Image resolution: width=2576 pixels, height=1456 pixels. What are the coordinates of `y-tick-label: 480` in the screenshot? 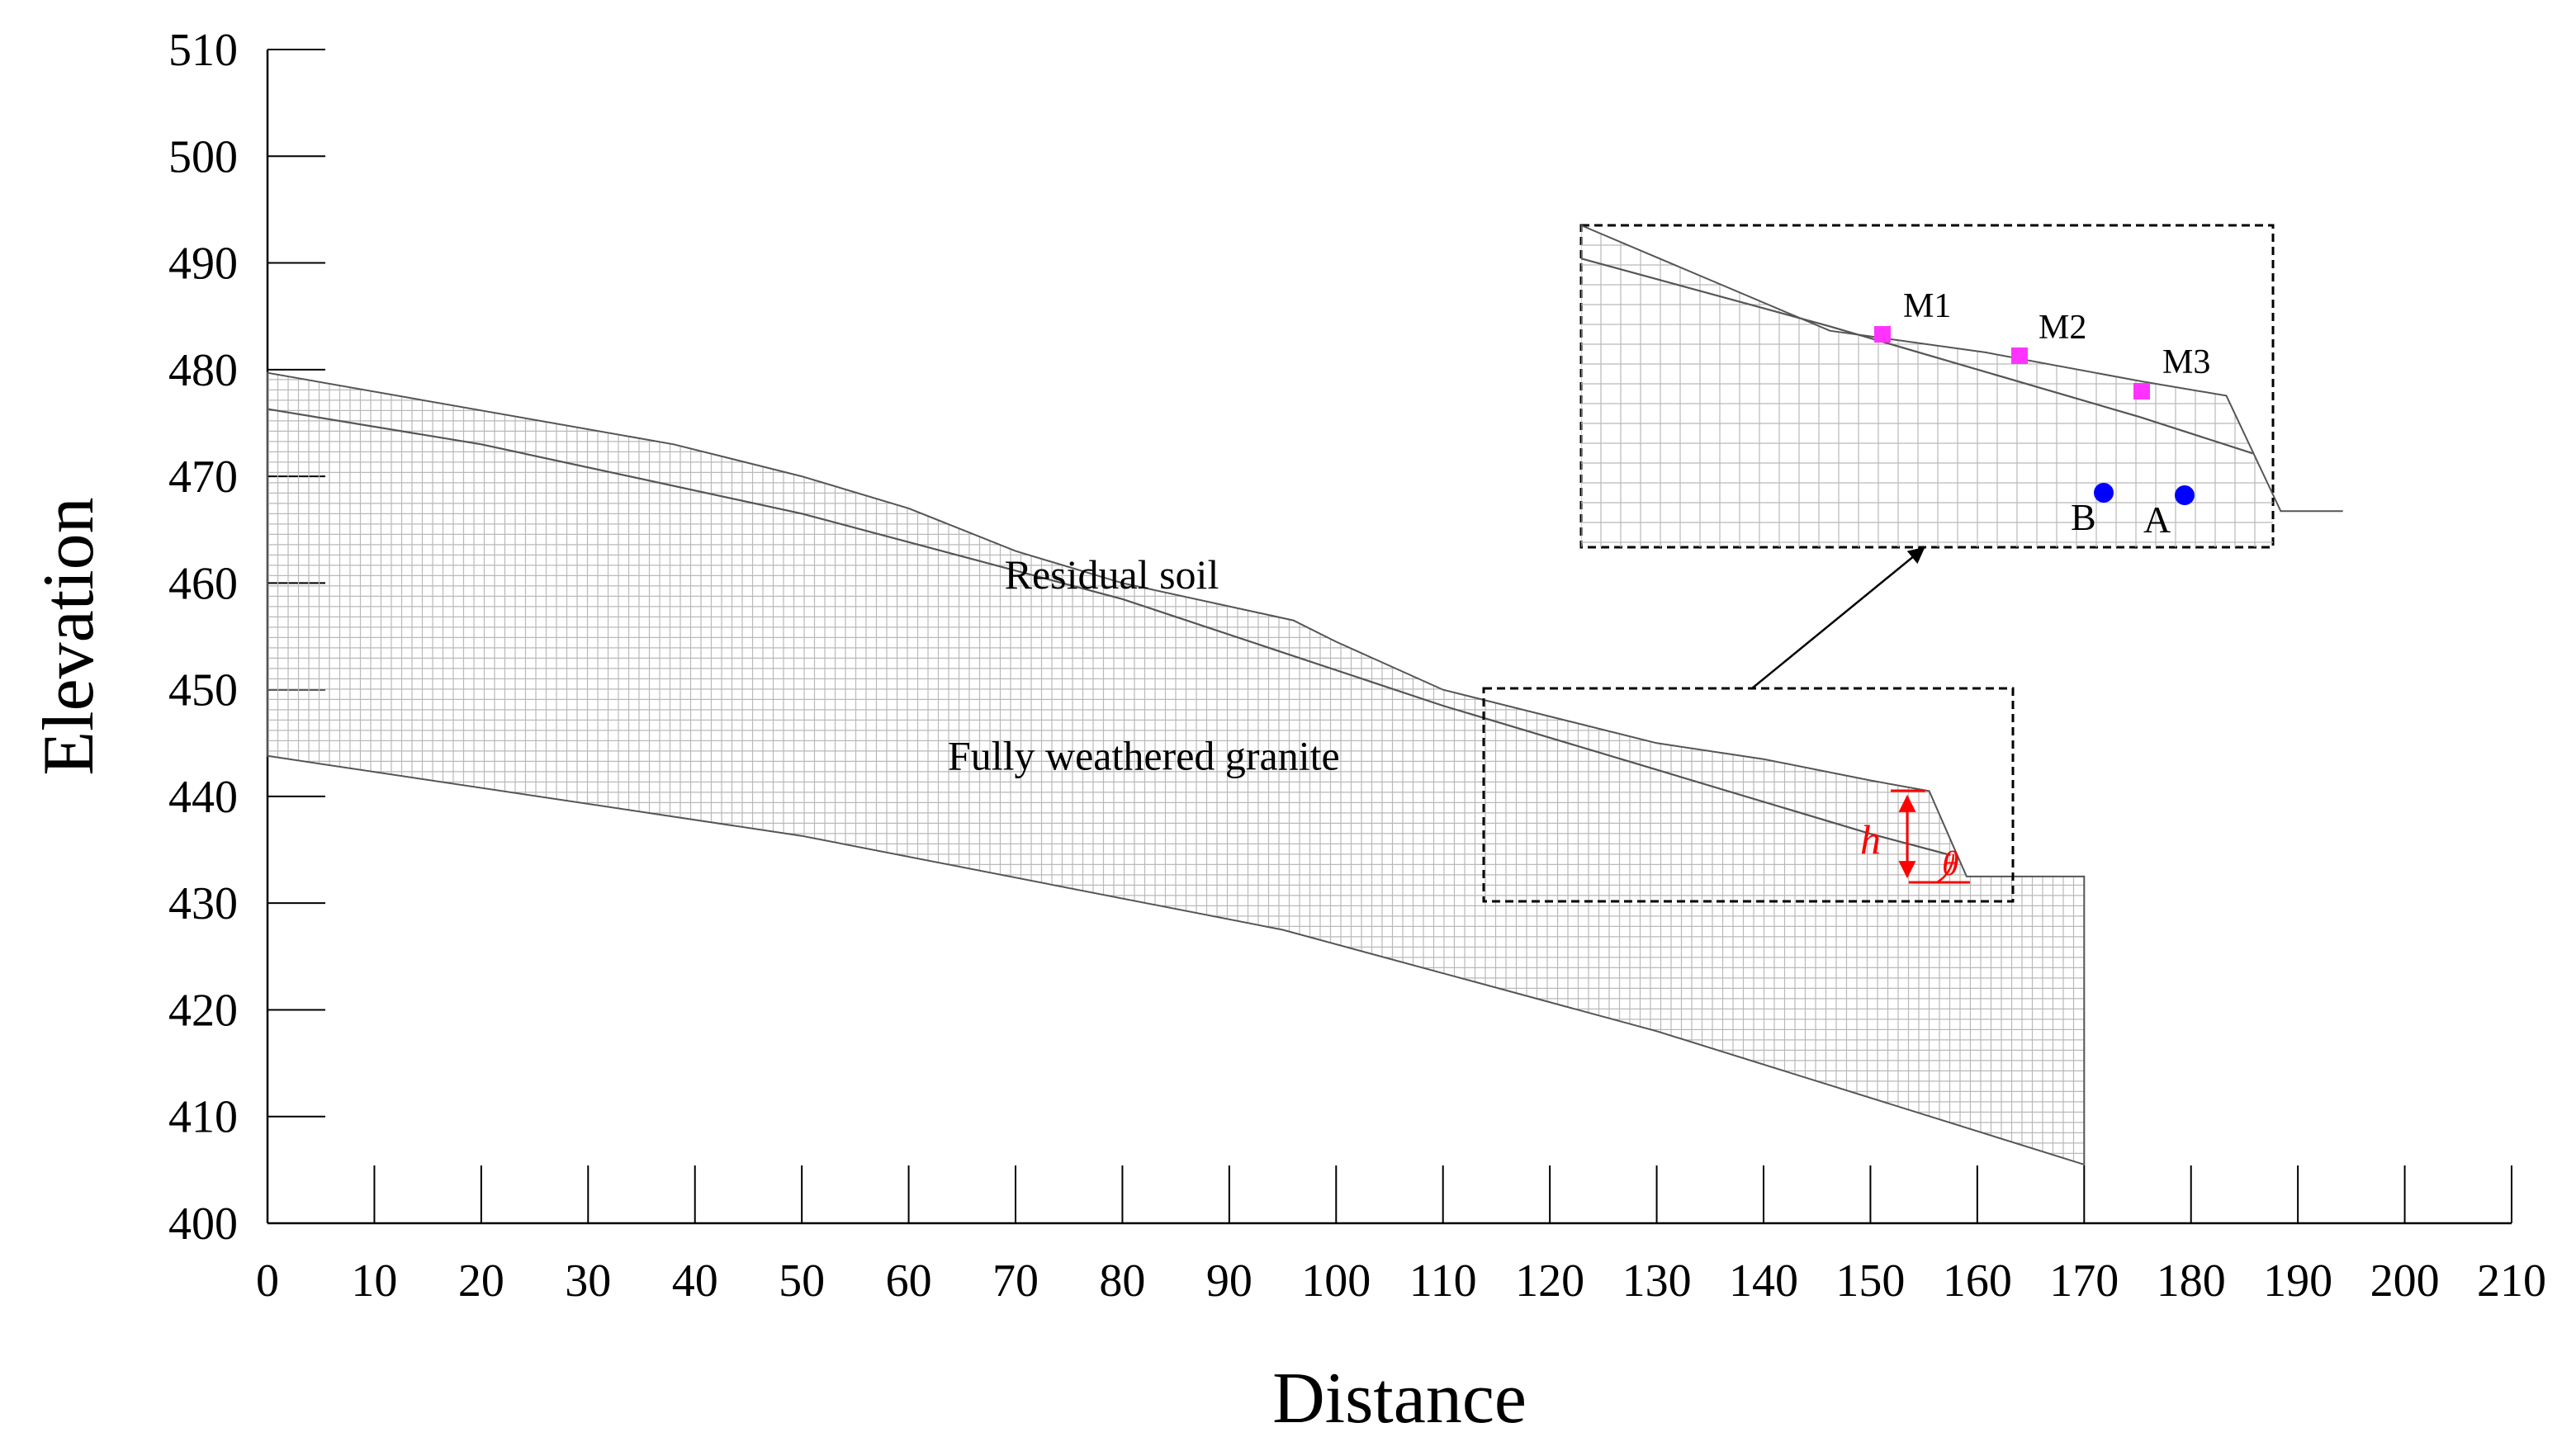 It's located at (203, 370).